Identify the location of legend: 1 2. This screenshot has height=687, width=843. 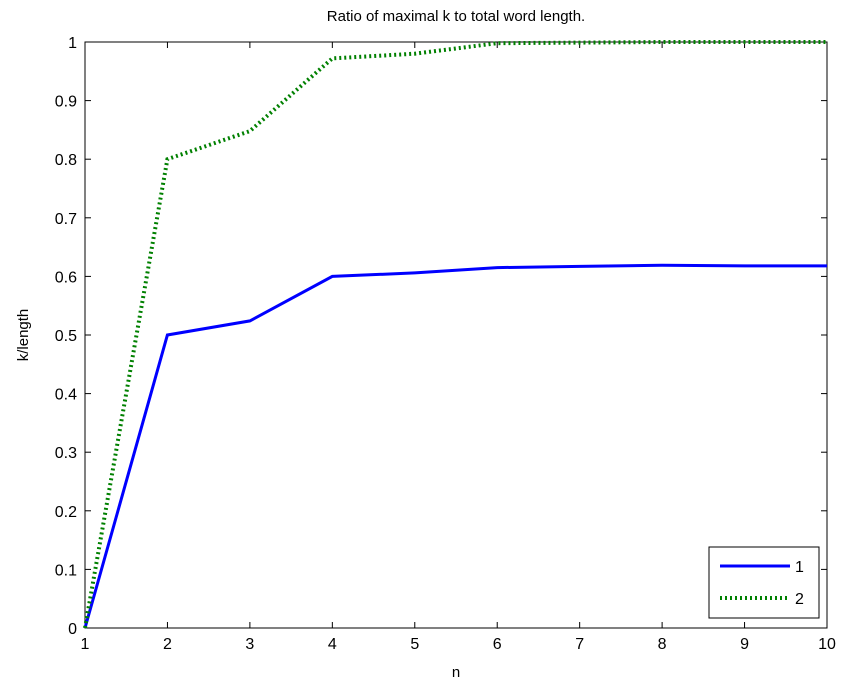
(764, 582).